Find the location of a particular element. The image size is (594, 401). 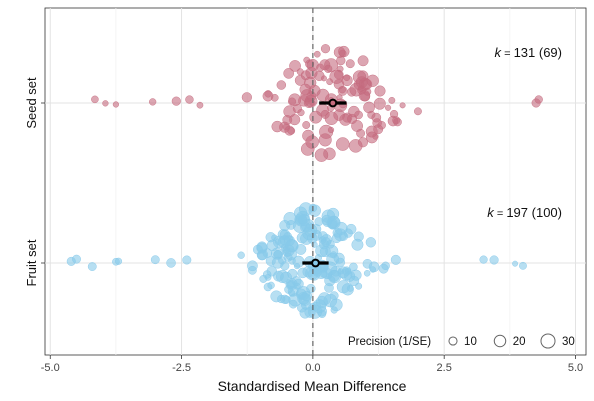

legend-title: Precision (1/SE) is located at coordinates (389, 342).